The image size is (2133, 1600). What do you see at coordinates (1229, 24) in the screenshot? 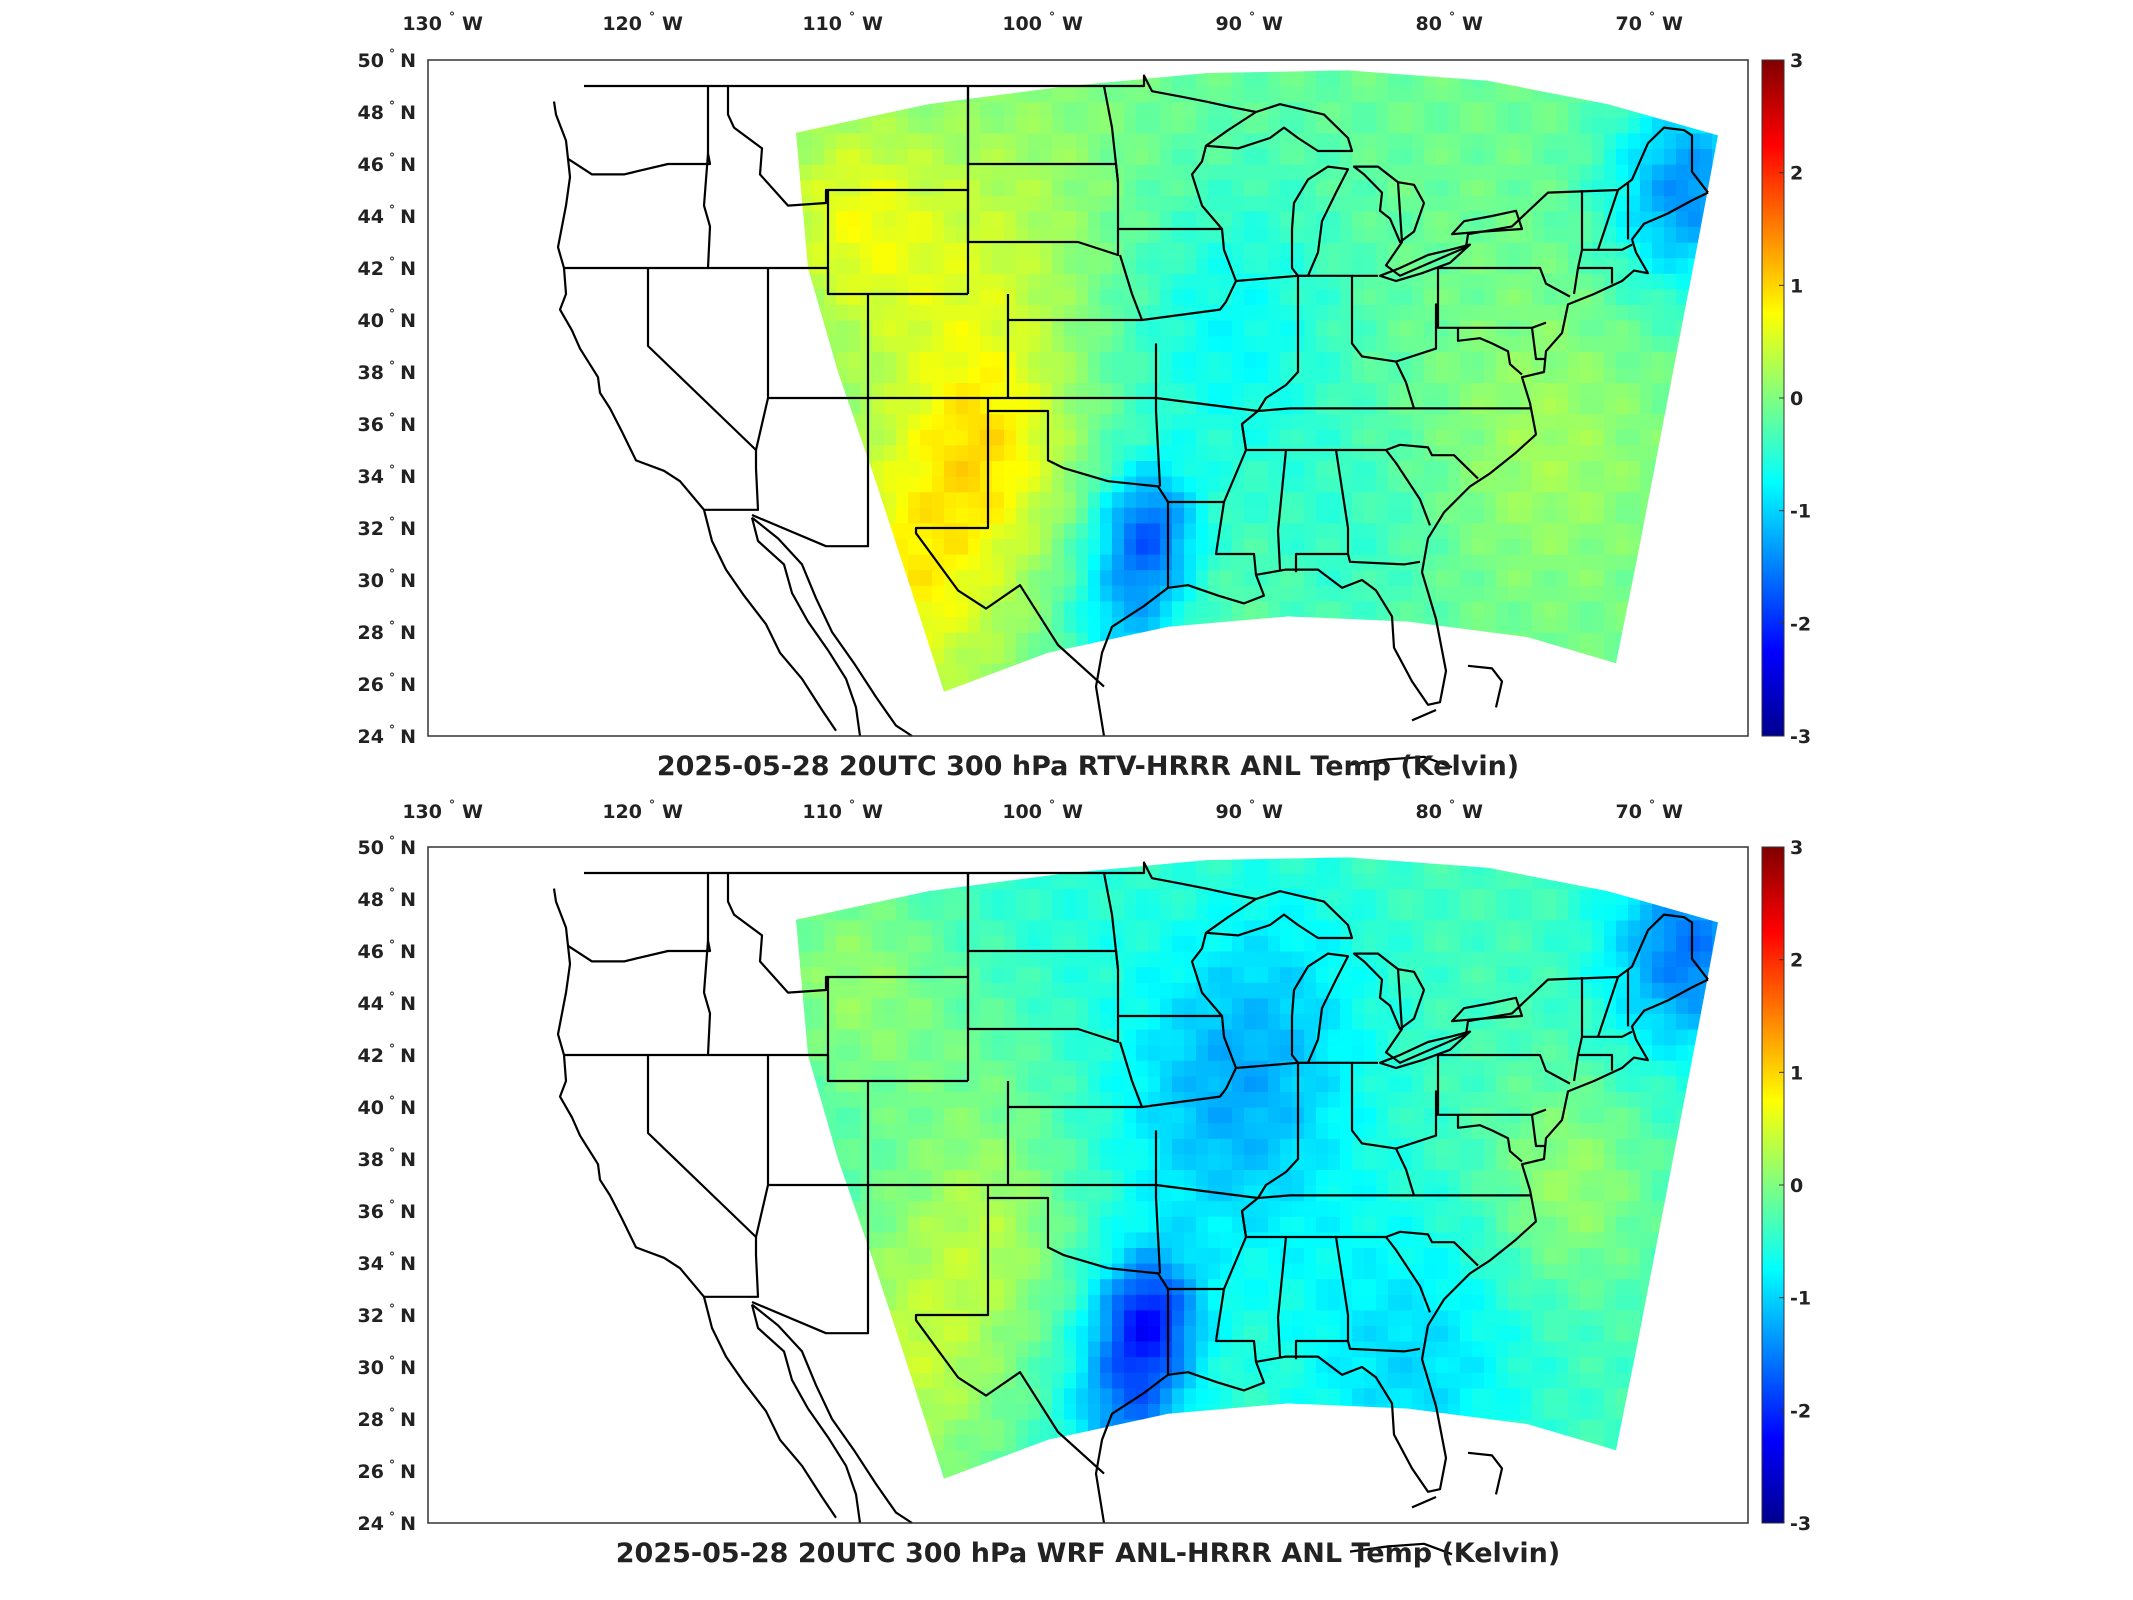
I see `lon-tick-number: 90` at bounding box center [1229, 24].